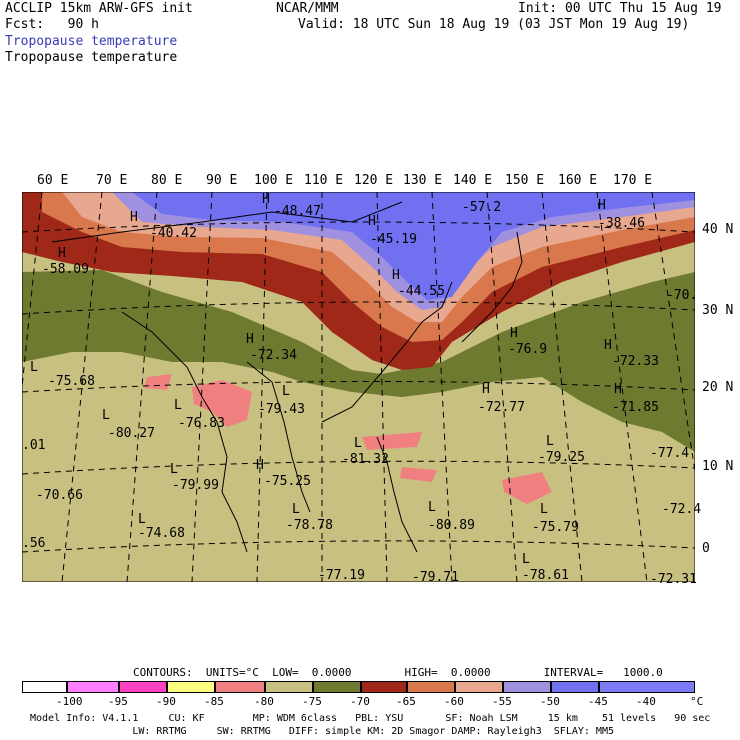  What do you see at coordinates (435, 577) in the screenshot?
I see `edge-label: -79.71` at bounding box center [435, 577].